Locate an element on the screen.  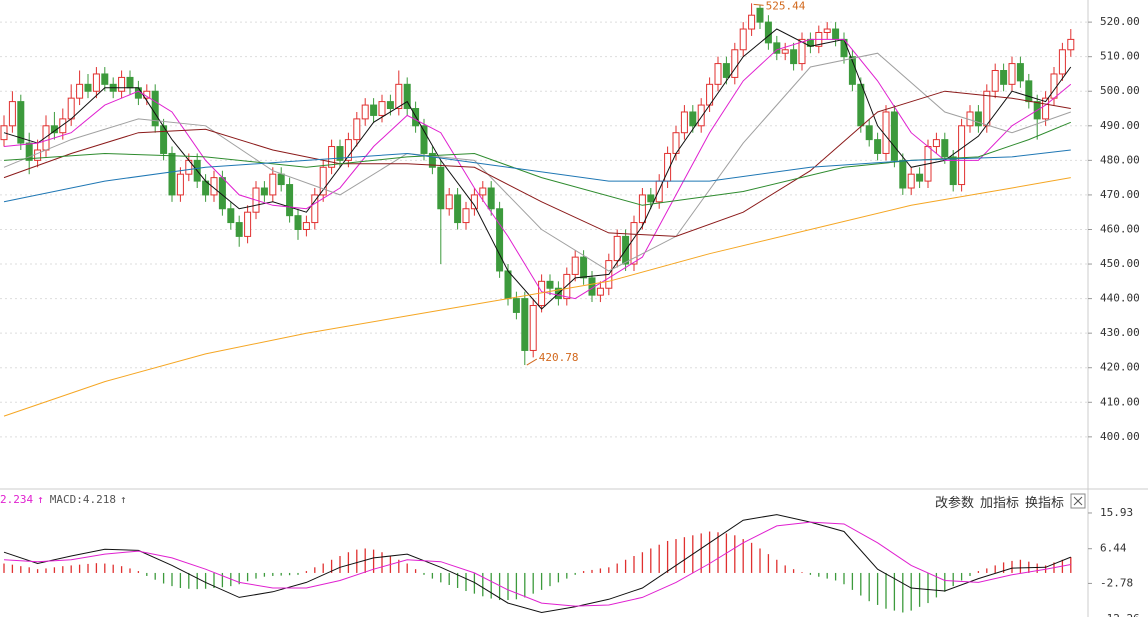
toolbar-button: 换指标 is located at coordinates (1045, 503).